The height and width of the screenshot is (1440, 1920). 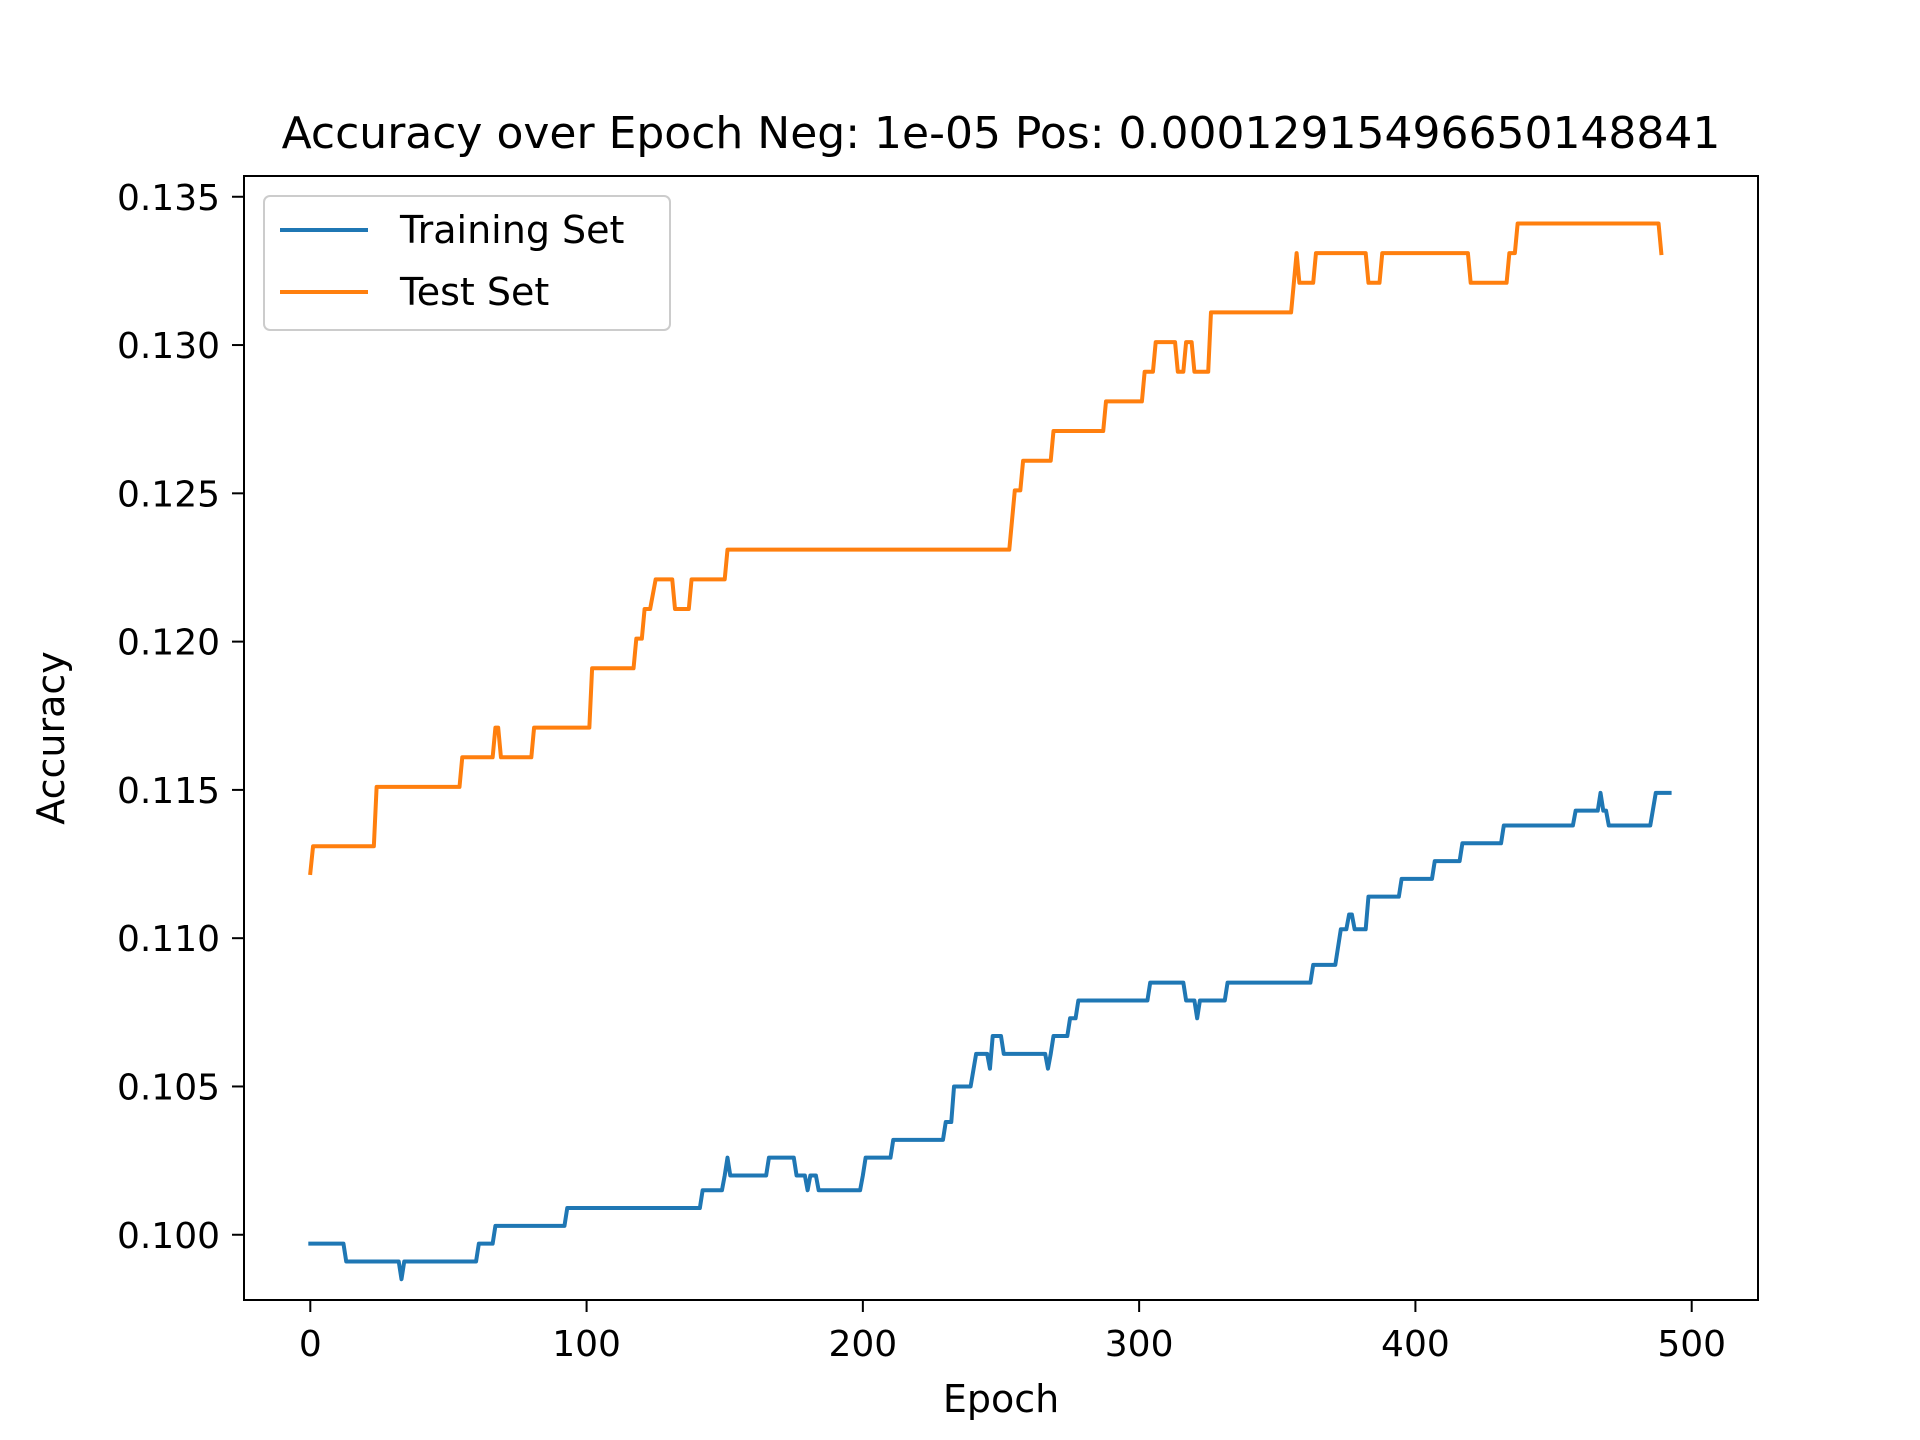 I want to click on y-tick-label: 0.110, so click(x=168, y=939).